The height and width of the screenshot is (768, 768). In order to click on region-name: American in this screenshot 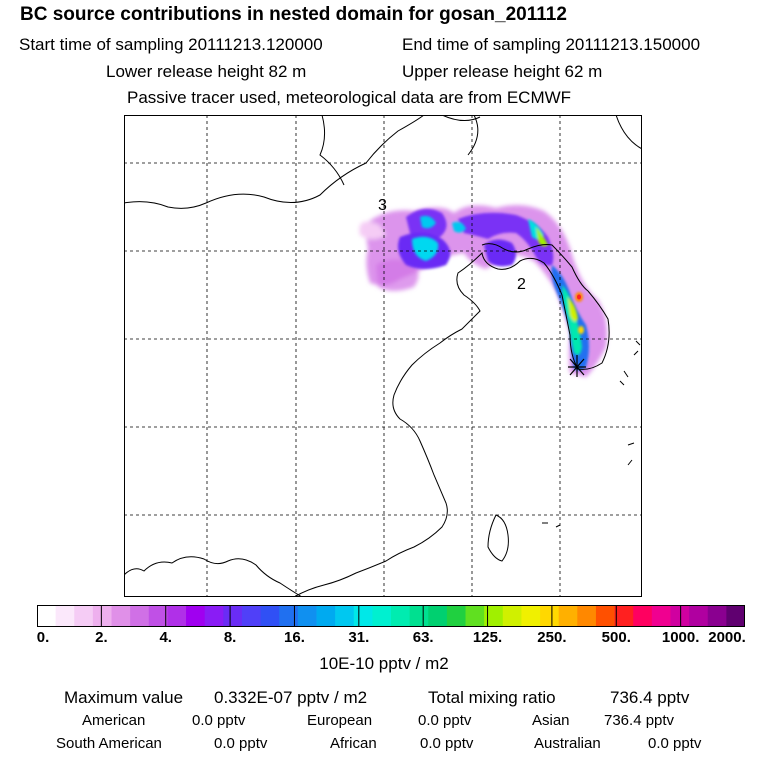, I will do `click(114, 720)`.